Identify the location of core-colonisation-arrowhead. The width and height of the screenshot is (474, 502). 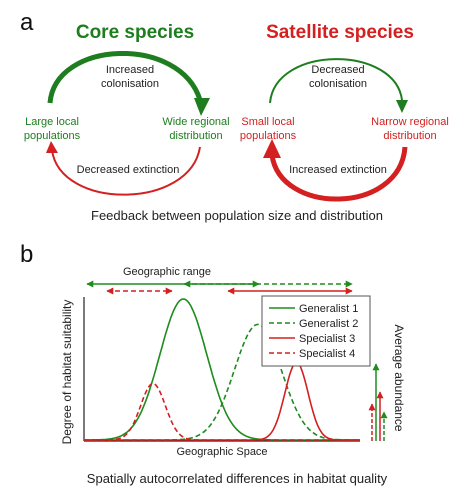
(202, 107).